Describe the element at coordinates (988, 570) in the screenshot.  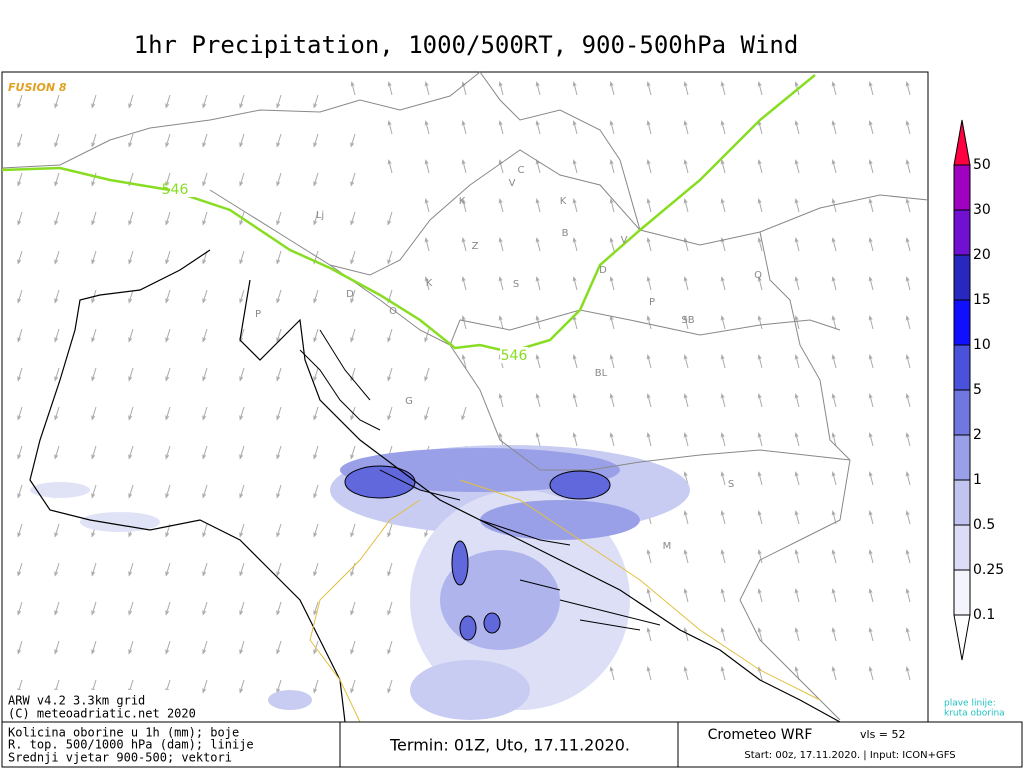
I see `colorbar-label: 0.25` at that location.